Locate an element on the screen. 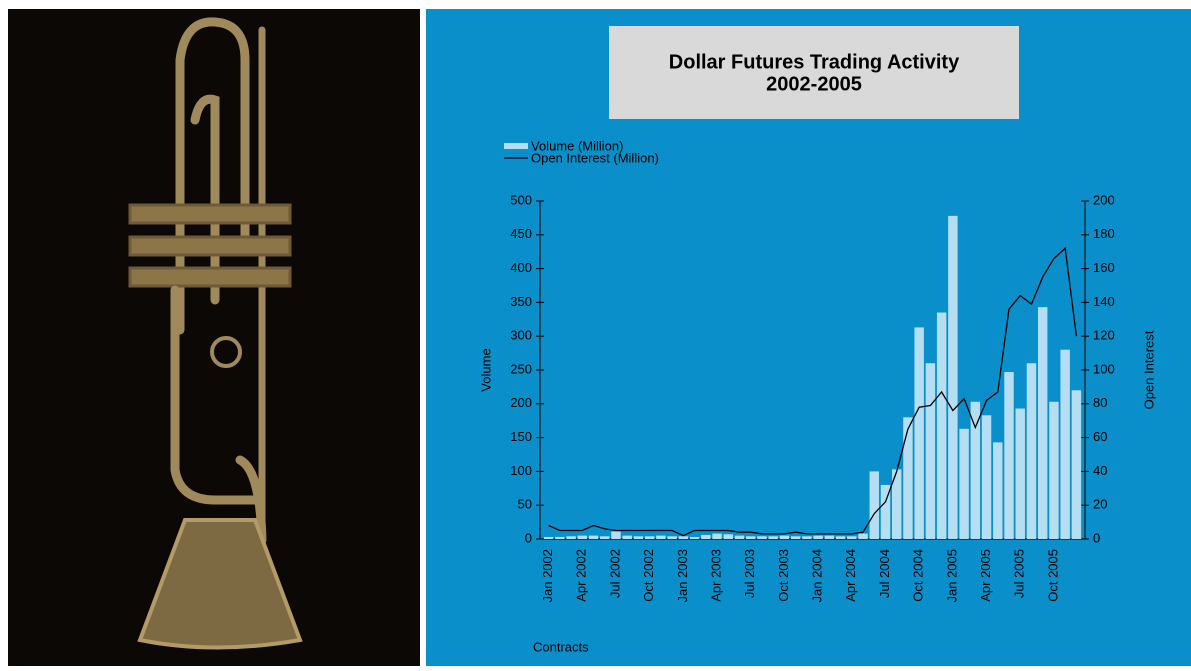 This screenshot has height=671, width=1191. x-tick-label: Oct 2004 is located at coordinates (918, 575).